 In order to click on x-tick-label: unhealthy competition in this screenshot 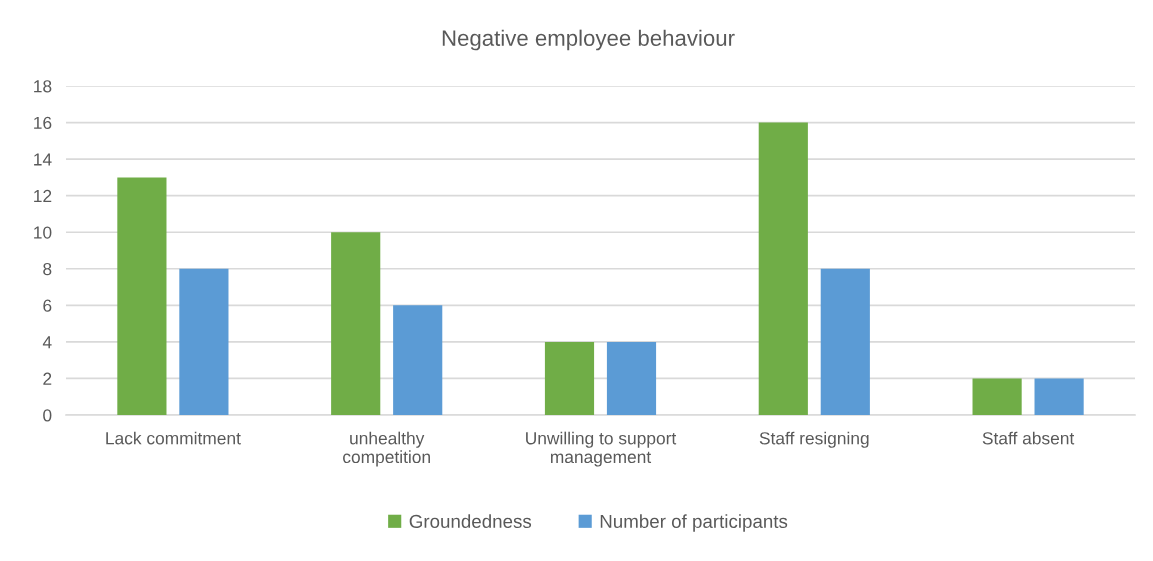, I will do `click(386, 449)`.